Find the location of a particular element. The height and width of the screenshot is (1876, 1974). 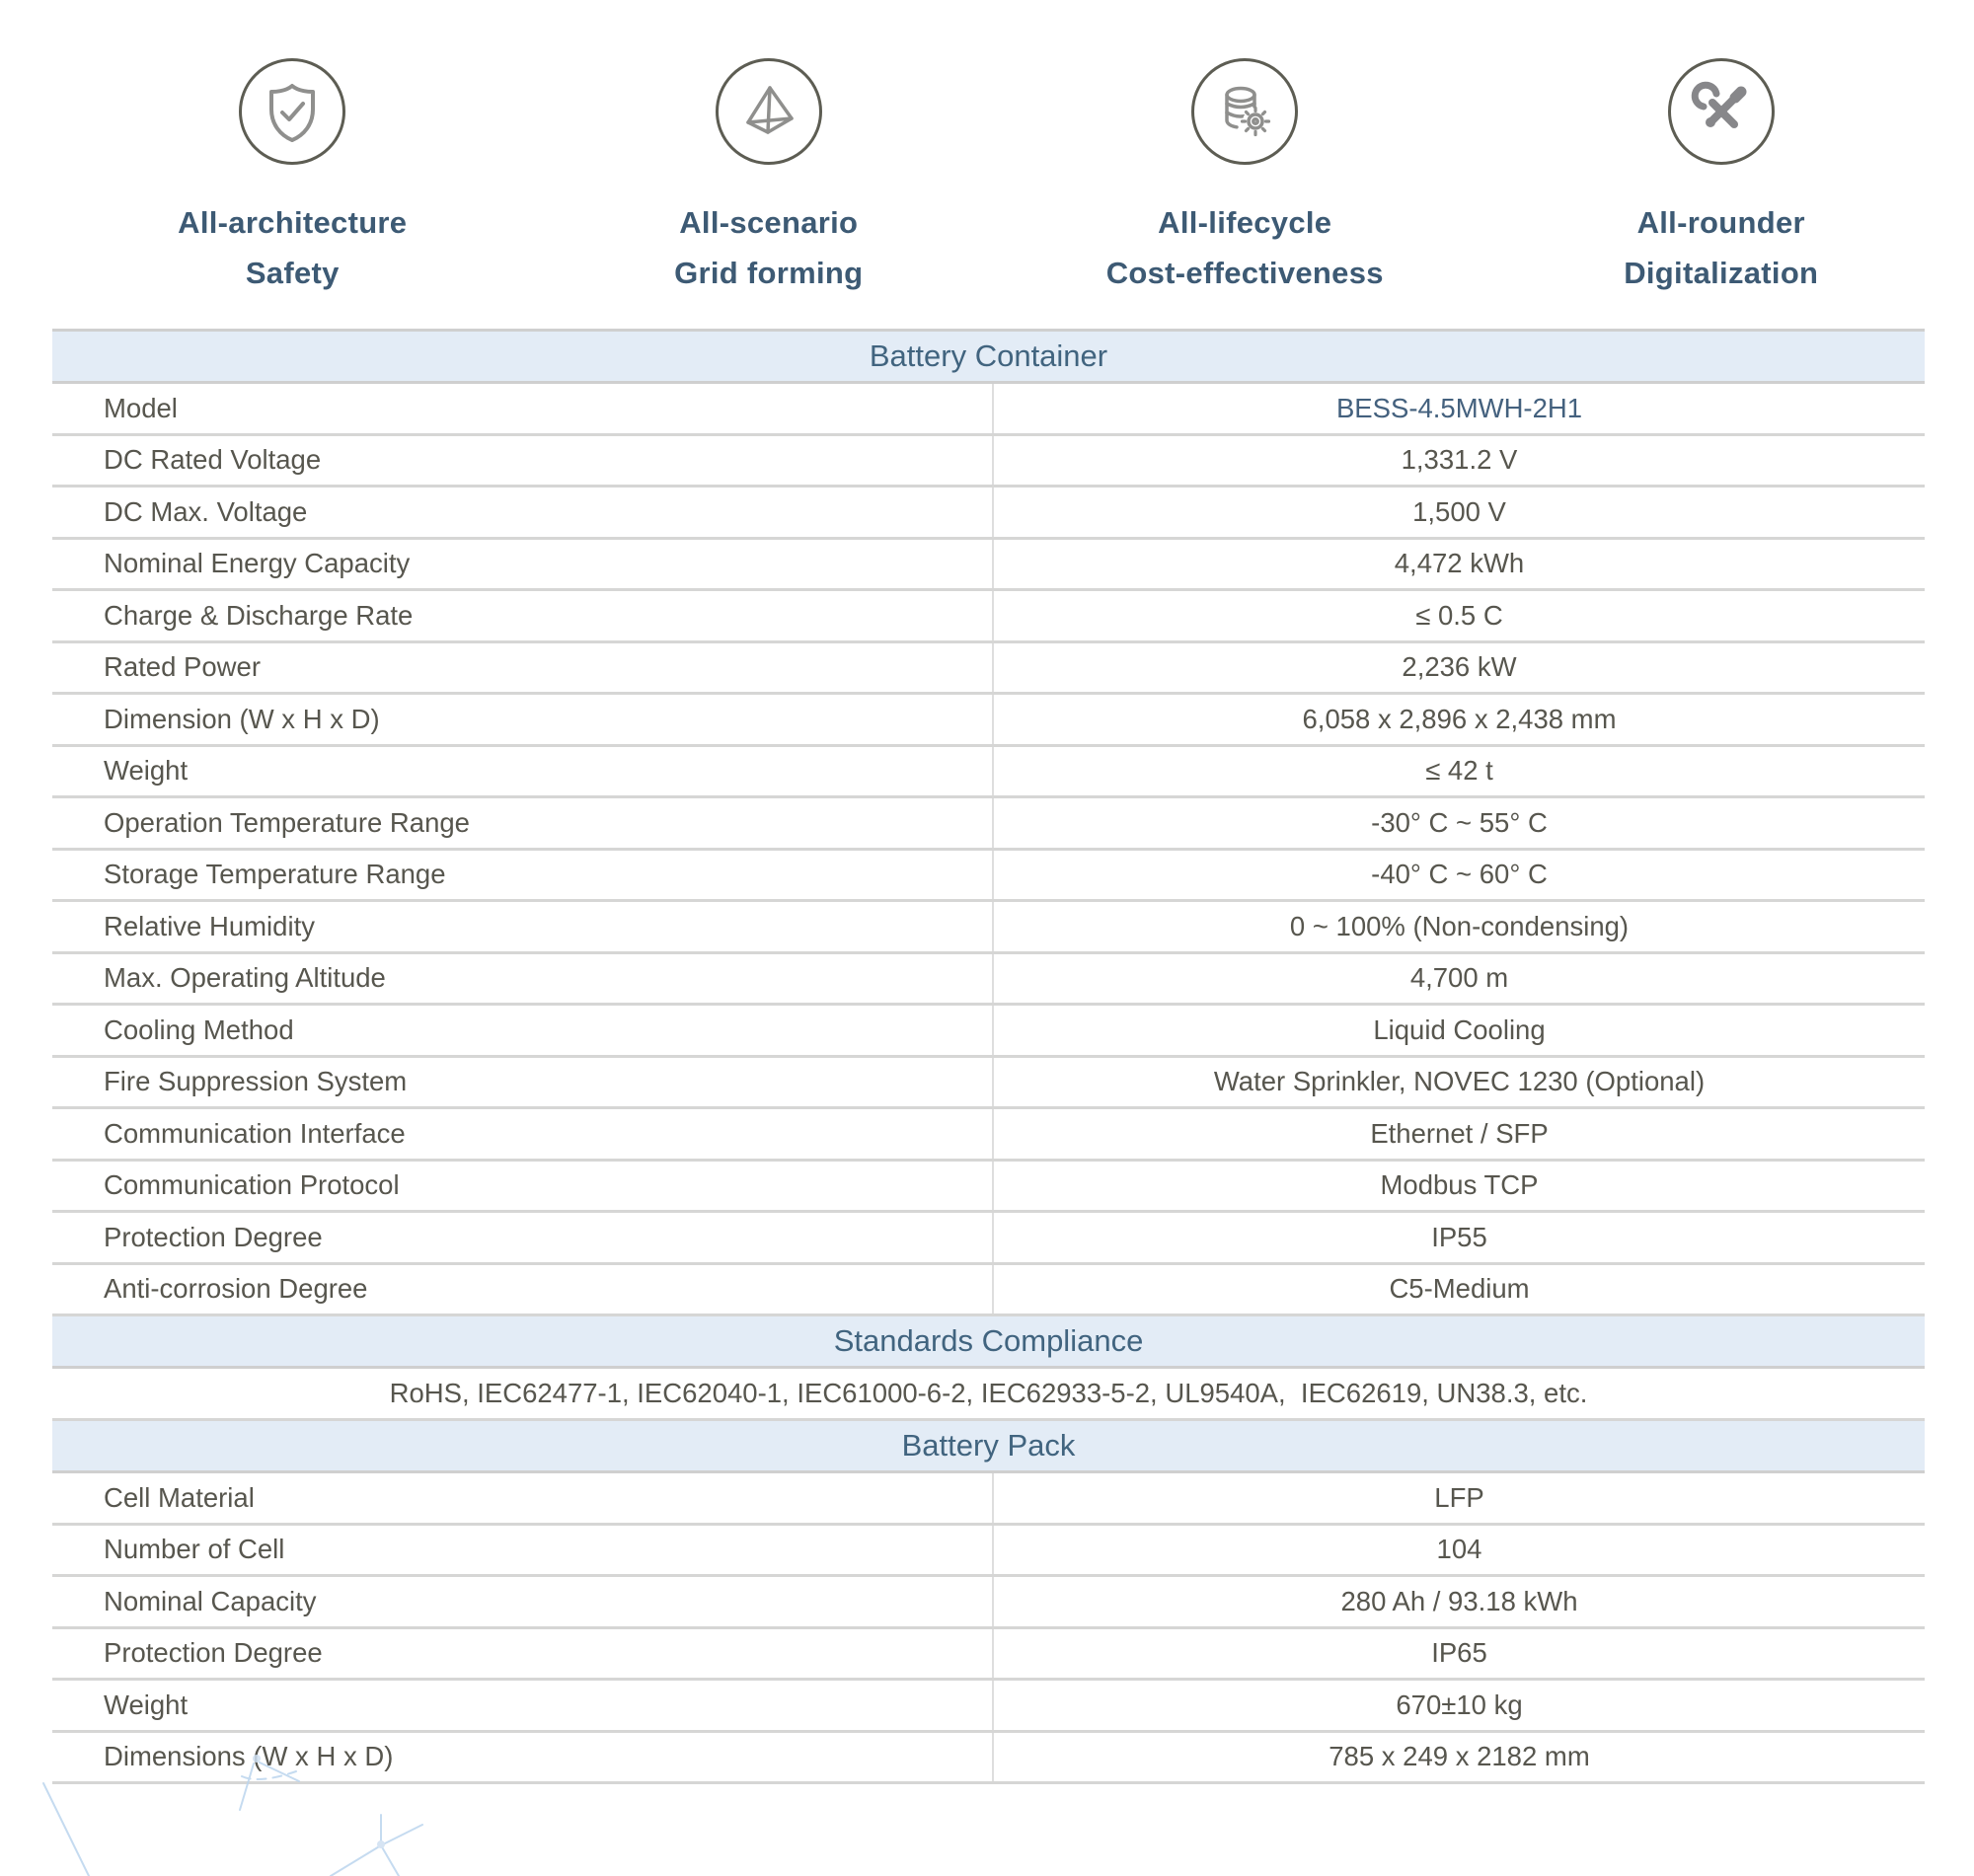

feature-label-line2: Safety is located at coordinates (292, 273).